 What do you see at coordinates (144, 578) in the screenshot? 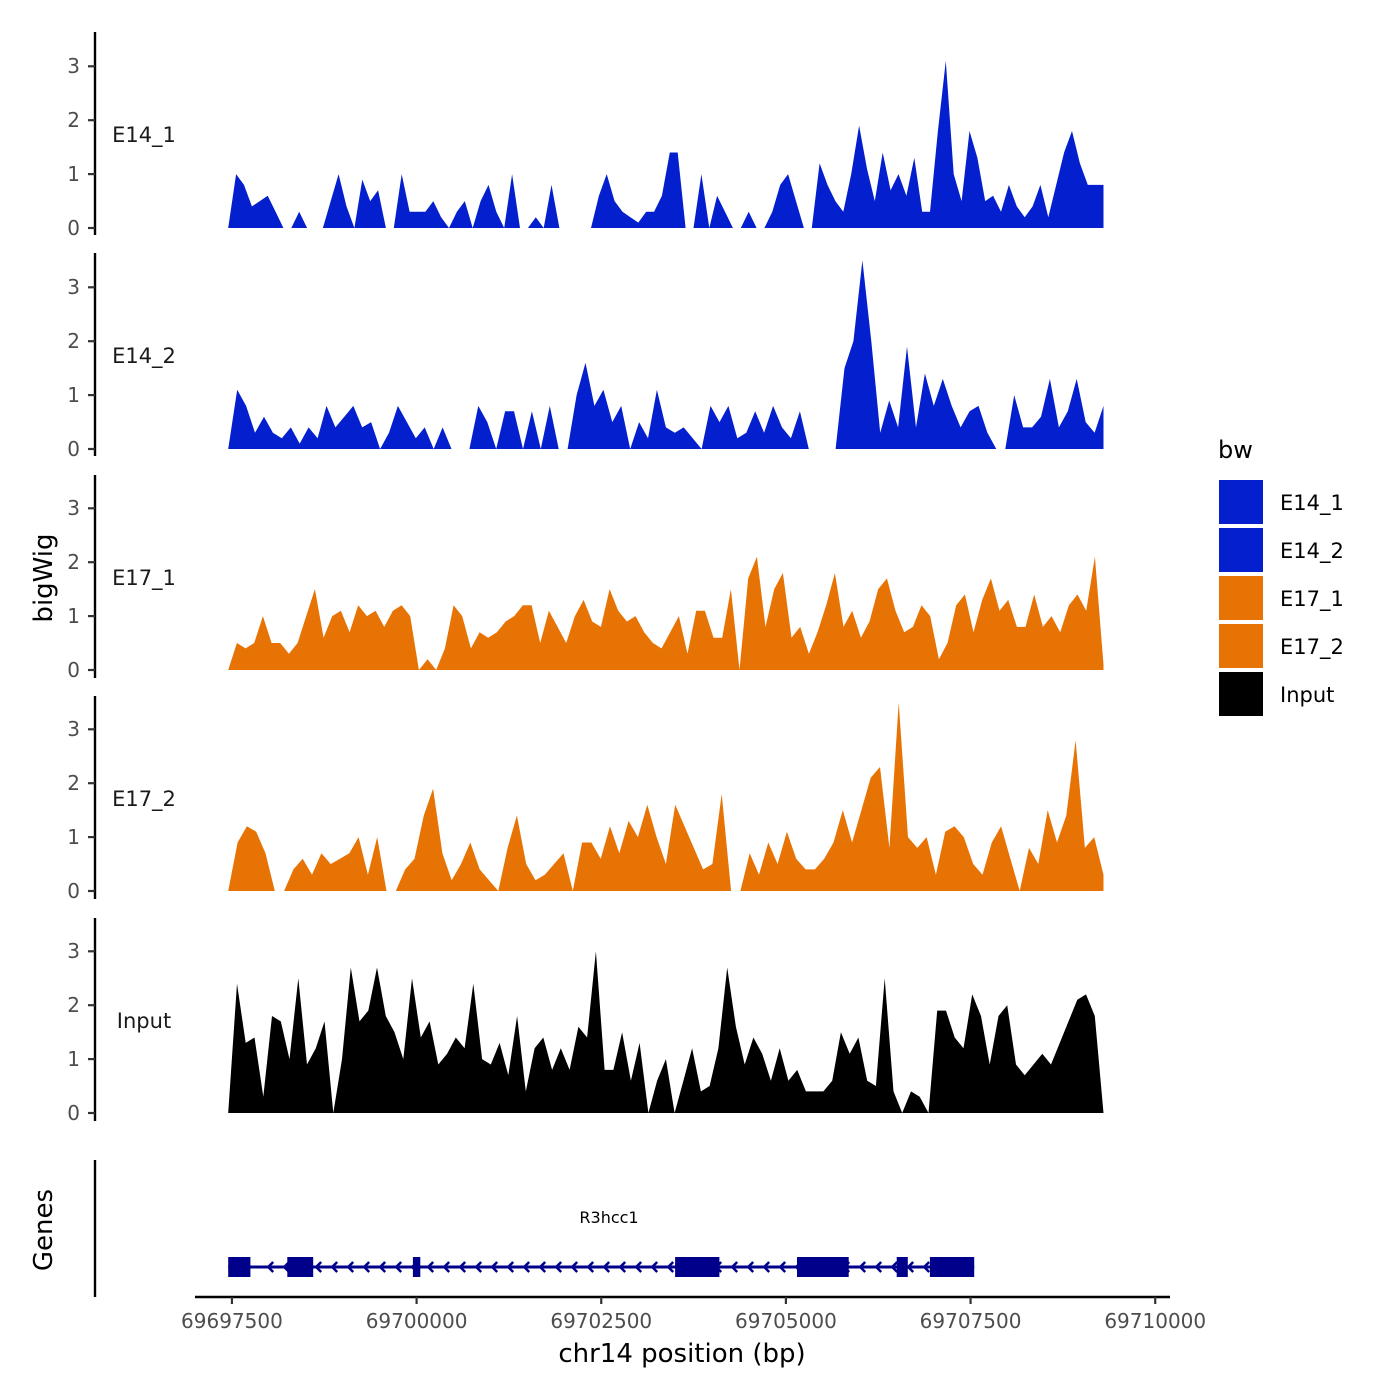
I see `track-label-e17-1: E17_1` at bounding box center [144, 578].